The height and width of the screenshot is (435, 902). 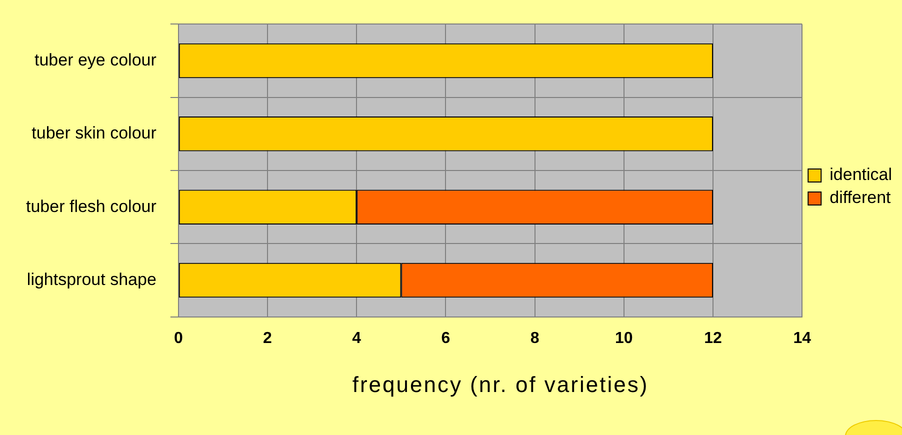 I want to click on x-tick-label: 4, so click(x=357, y=338).